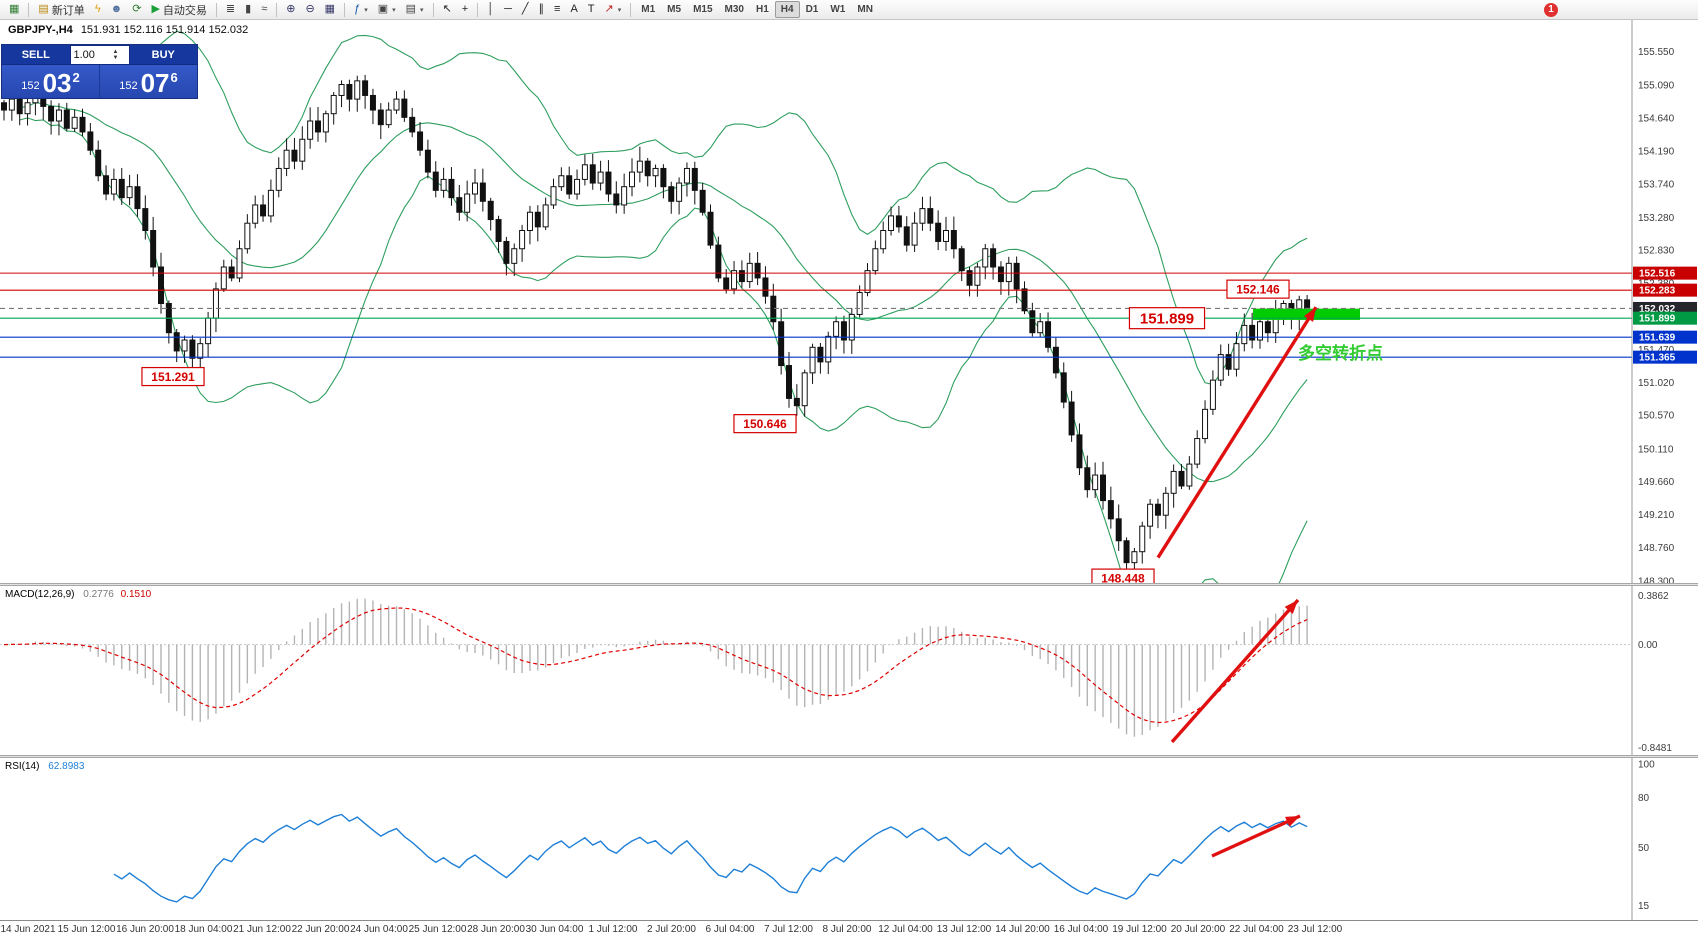  What do you see at coordinates (330, 9) in the screenshot?
I see `tile-windows-icon: ▦` at bounding box center [330, 9].